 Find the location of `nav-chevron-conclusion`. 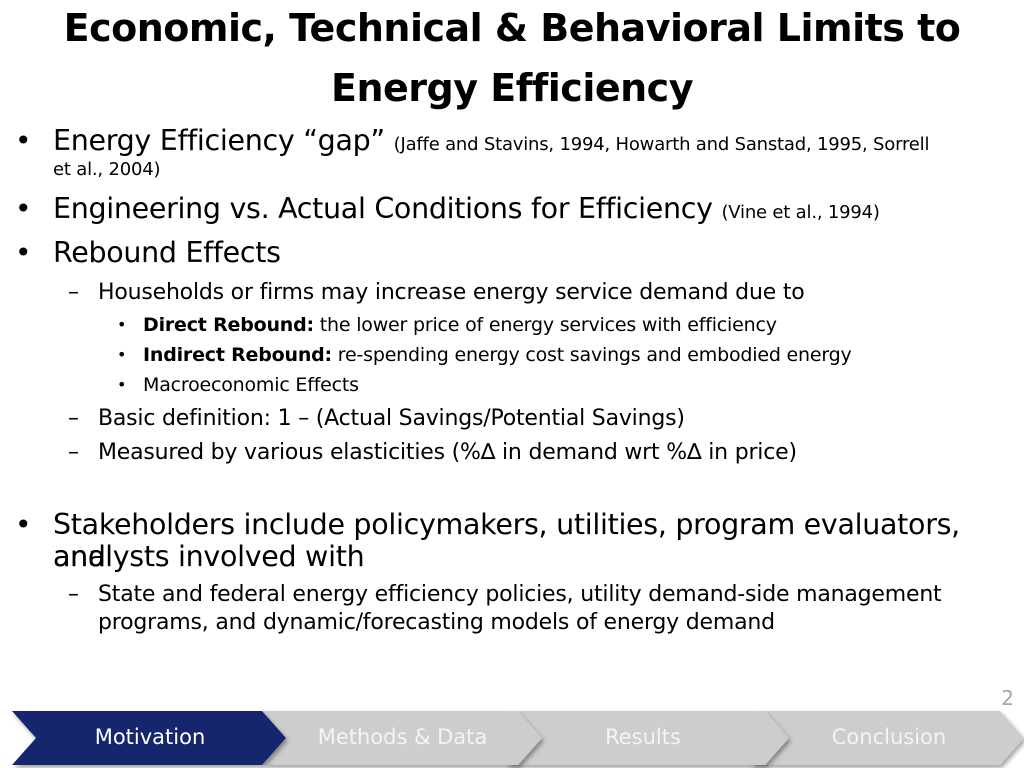

nav-chevron-conclusion is located at coordinates (887, 738).